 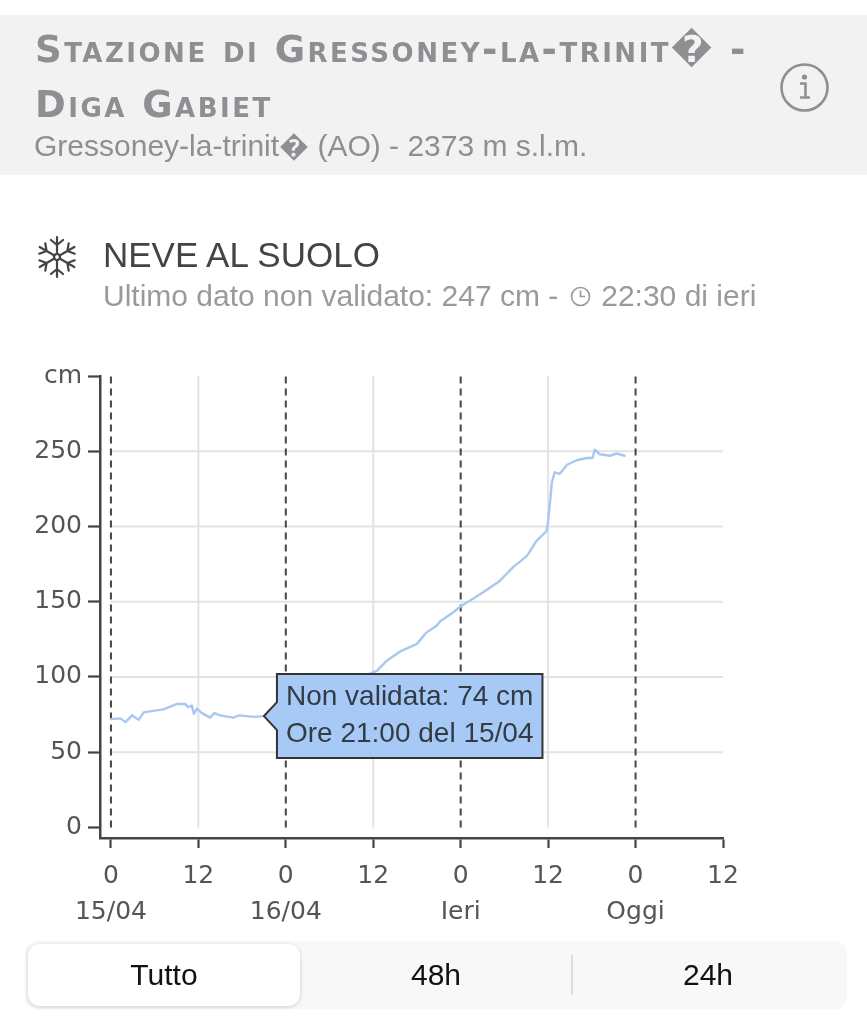 What do you see at coordinates (110, 892) in the screenshot?
I see `x-tick-label: 0 15/04` at bounding box center [110, 892].